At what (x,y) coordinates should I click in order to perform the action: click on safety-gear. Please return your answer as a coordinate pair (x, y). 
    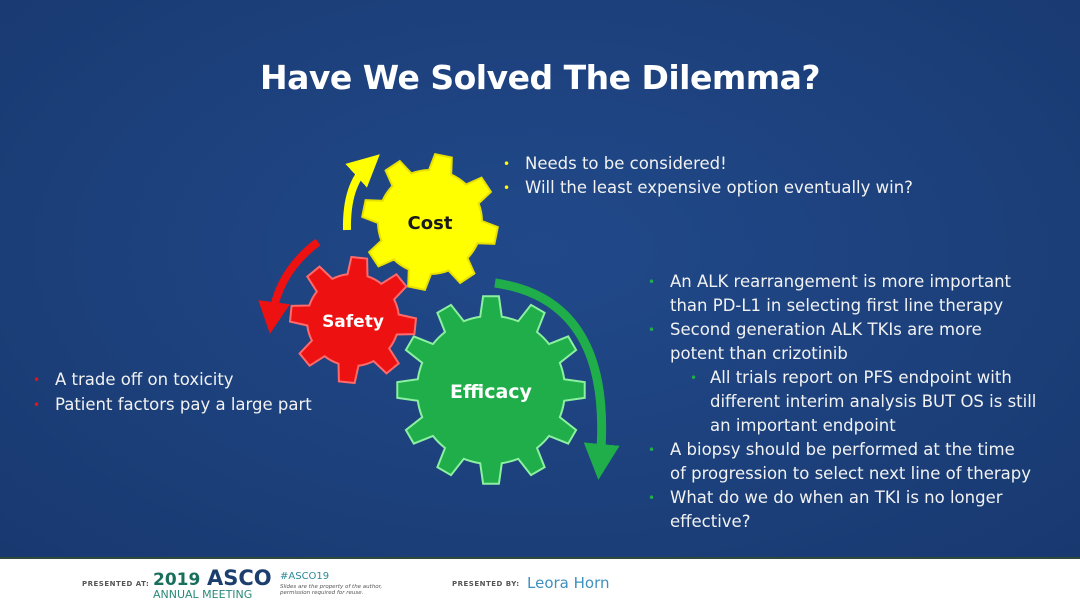
    Looking at the image, I should click on (353, 320).